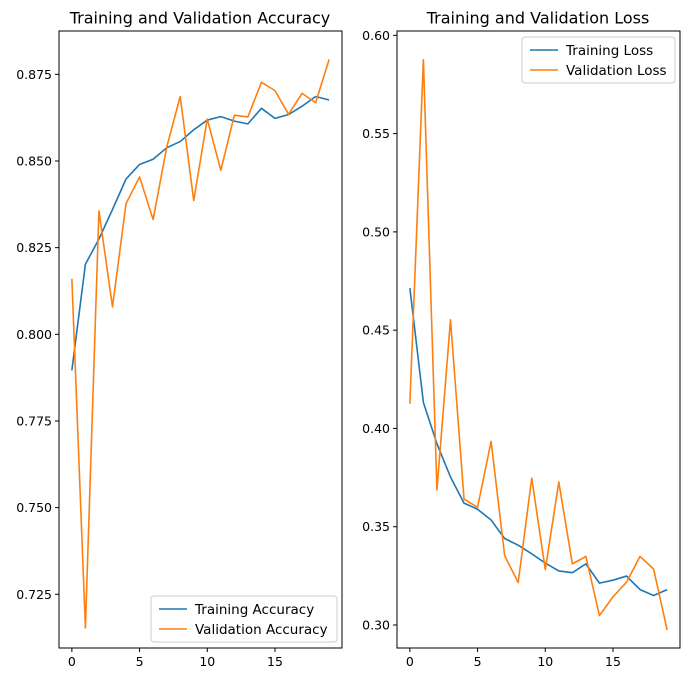 Image resolution: width=689 pixels, height=682 pixels. What do you see at coordinates (609, 51) in the screenshot?
I see `legend-label: Training Loss` at bounding box center [609, 51].